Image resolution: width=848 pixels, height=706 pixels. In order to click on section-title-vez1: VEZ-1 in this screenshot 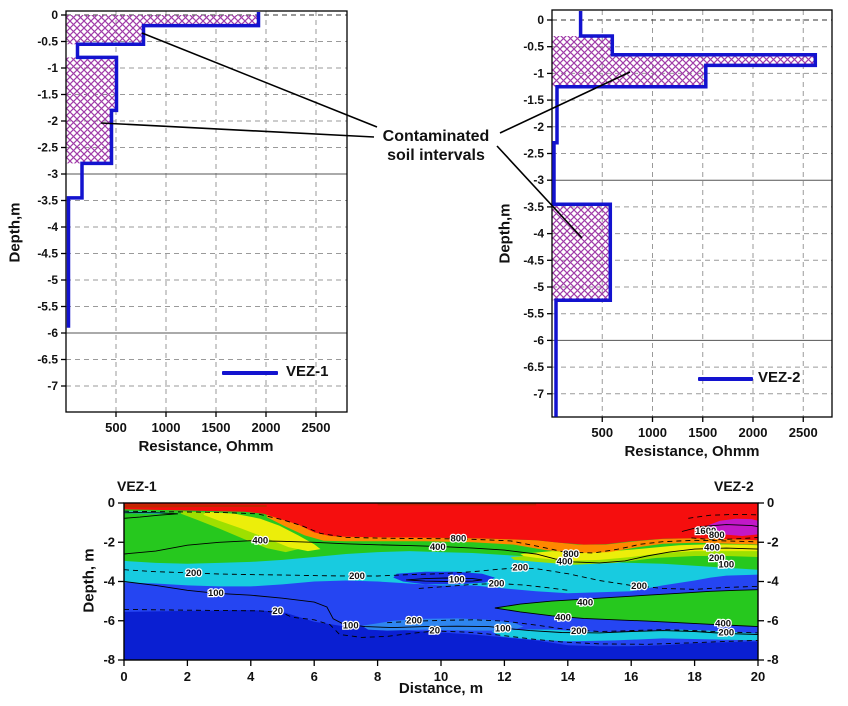, I will do `click(137, 486)`.